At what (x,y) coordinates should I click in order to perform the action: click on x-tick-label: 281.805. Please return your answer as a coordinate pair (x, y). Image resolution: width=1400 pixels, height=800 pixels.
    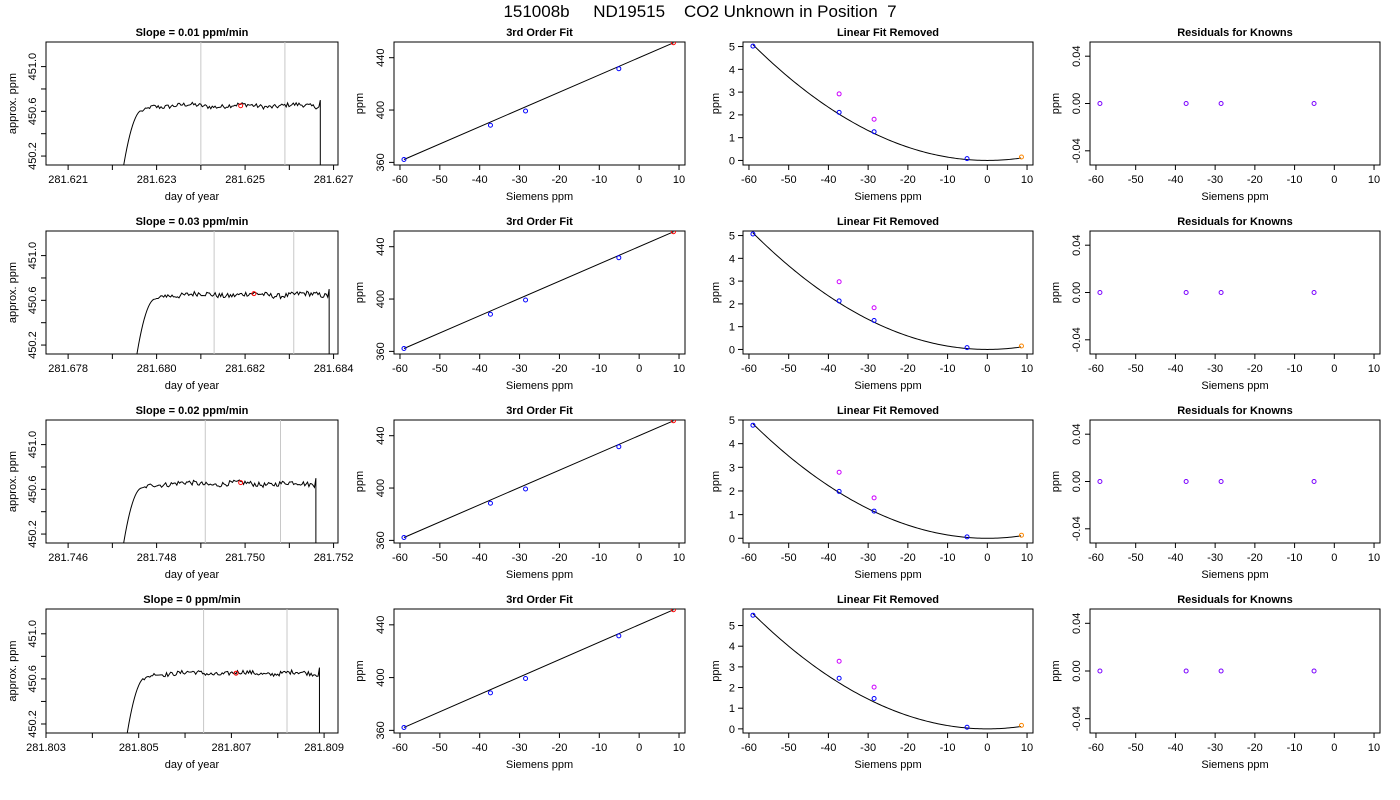
    Looking at the image, I should click on (139, 748).